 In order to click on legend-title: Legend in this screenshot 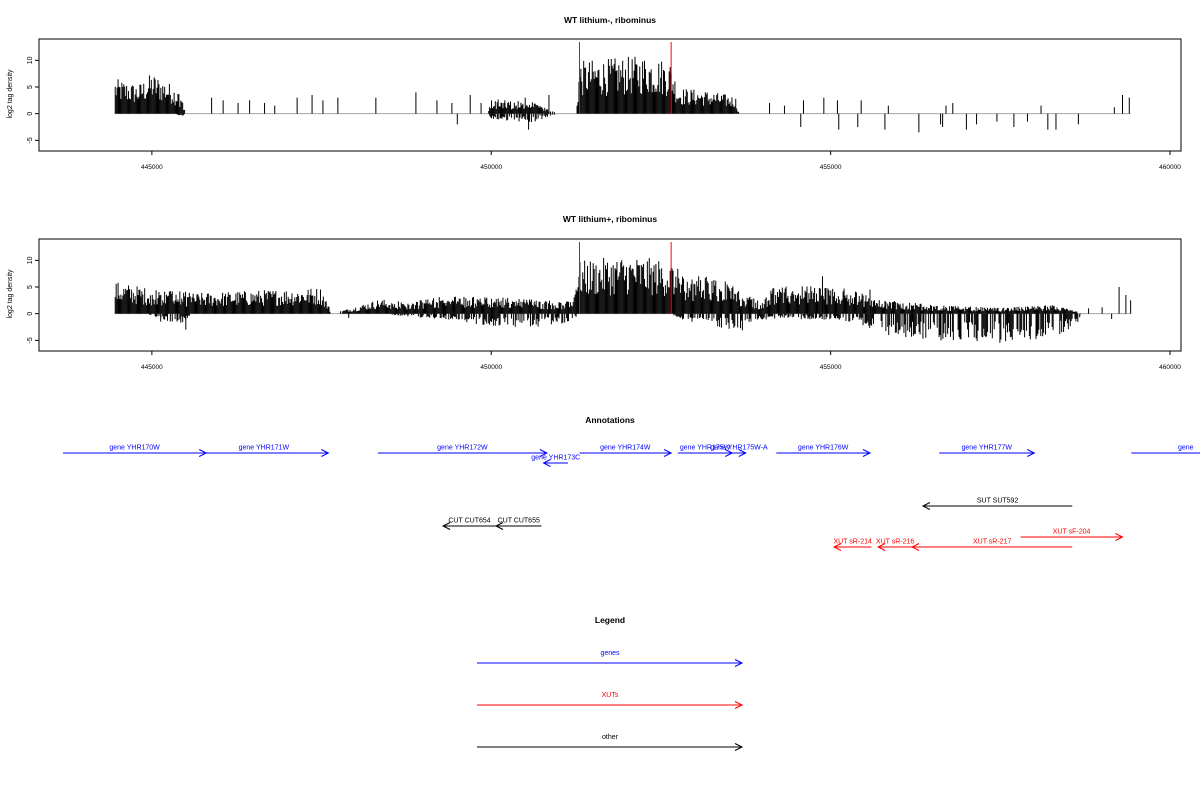, I will do `click(610, 620)`.